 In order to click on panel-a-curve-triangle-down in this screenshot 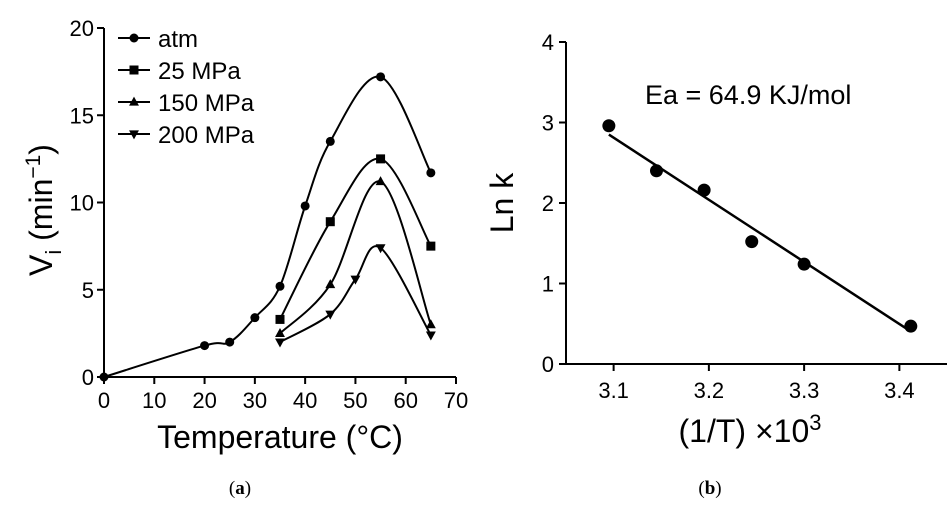, I will do `click(355, 294)`.